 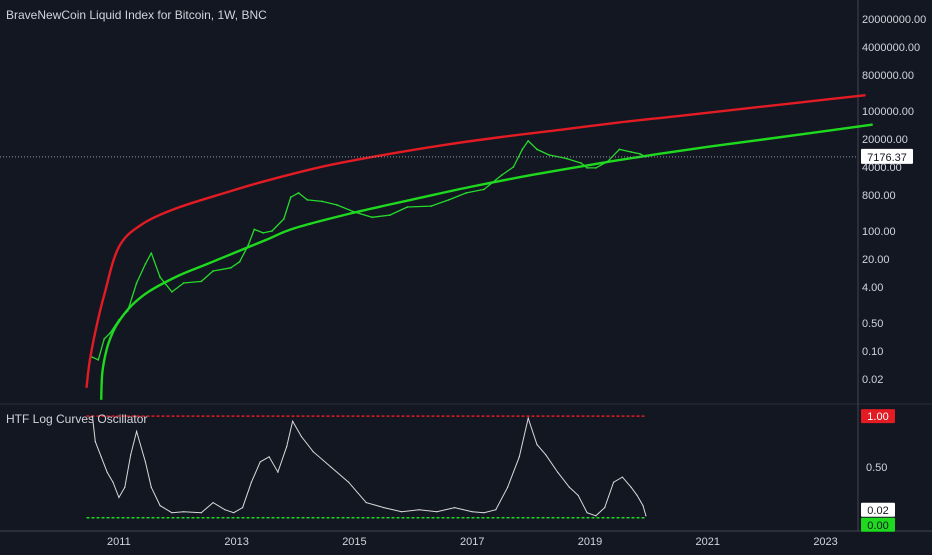 What do you see at coordinates (885, 140) in the screenshot?
I see `y-tick-label: 20000.00` at bounding box center [885, 140].